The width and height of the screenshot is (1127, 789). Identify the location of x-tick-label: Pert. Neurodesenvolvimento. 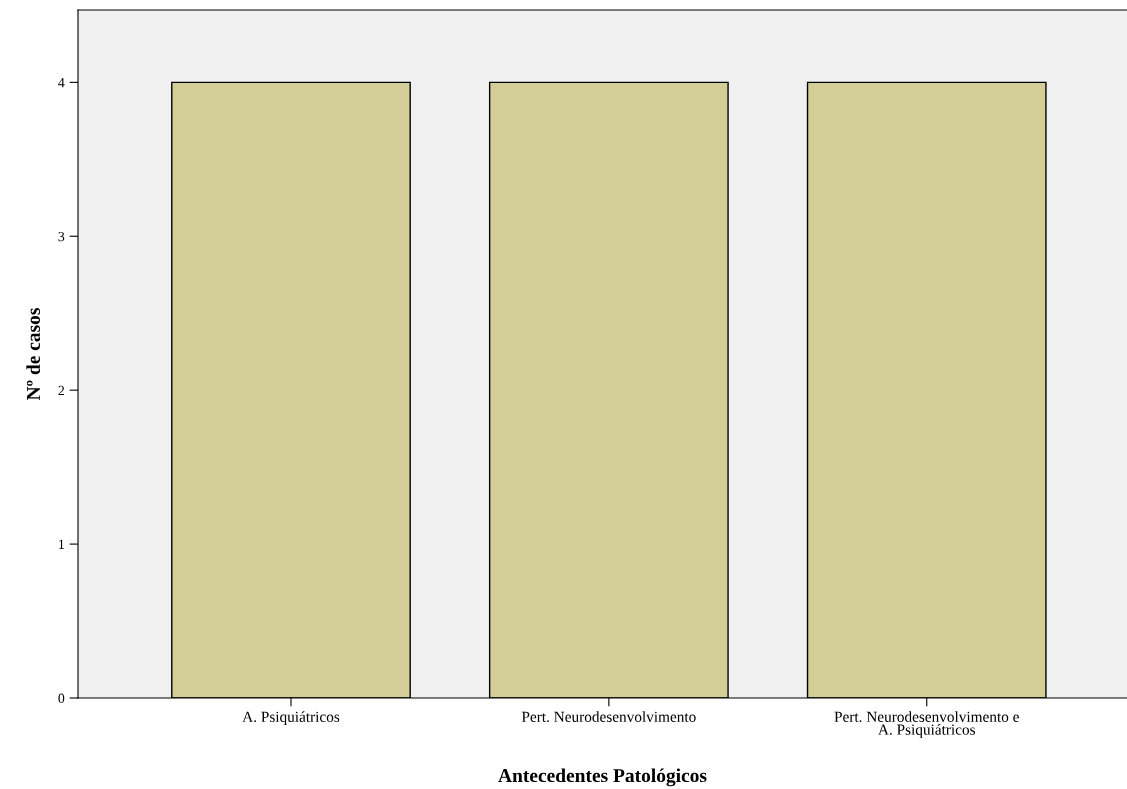
(608, 717).